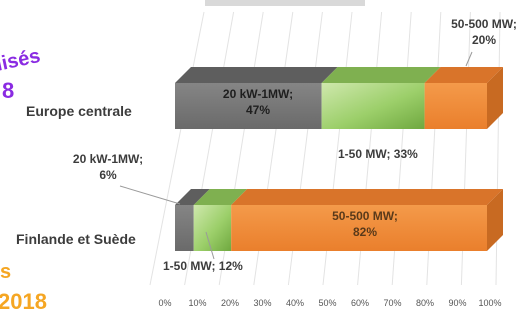 The width and height of the screenshot is (523, 320). I want to click on fragment-top-1: lisés, so click(21, 60).